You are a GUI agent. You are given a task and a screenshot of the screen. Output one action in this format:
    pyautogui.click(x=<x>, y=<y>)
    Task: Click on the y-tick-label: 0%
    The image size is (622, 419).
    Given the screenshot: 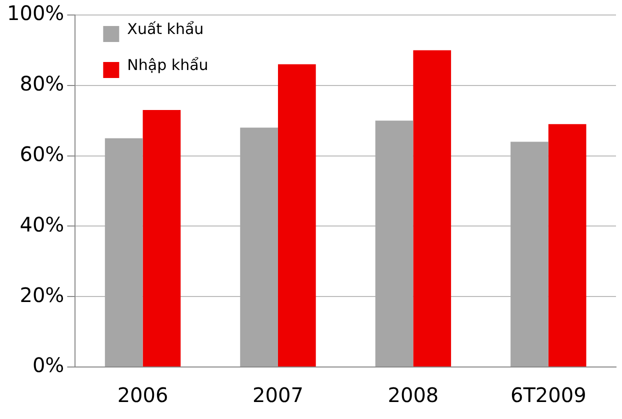 What is the action you would take?
    pyautogui.click(x=48, y=365)
    